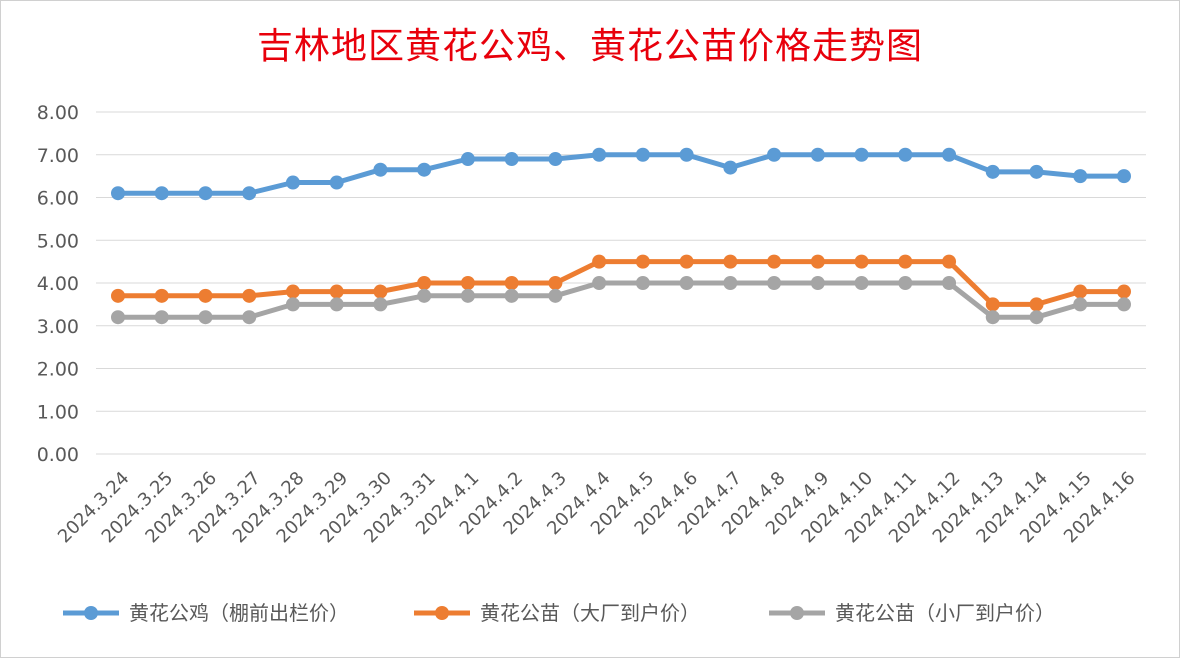  What do you see at coordinates (58, 412) in the screenshot?
I see `y-tick-label: 1.00` at bounding box center [58, 412].